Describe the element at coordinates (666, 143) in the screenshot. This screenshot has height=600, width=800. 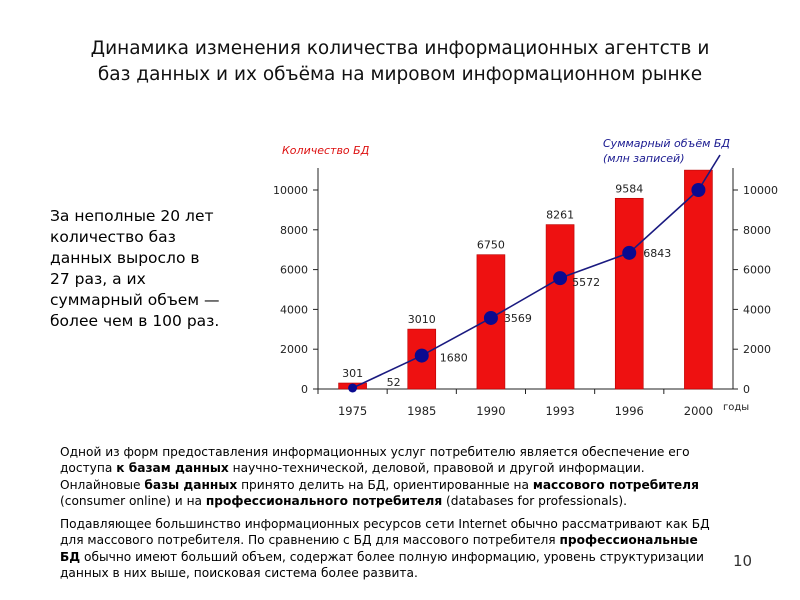
I see `right-axis-title: Суммарный объём БД` at that location.